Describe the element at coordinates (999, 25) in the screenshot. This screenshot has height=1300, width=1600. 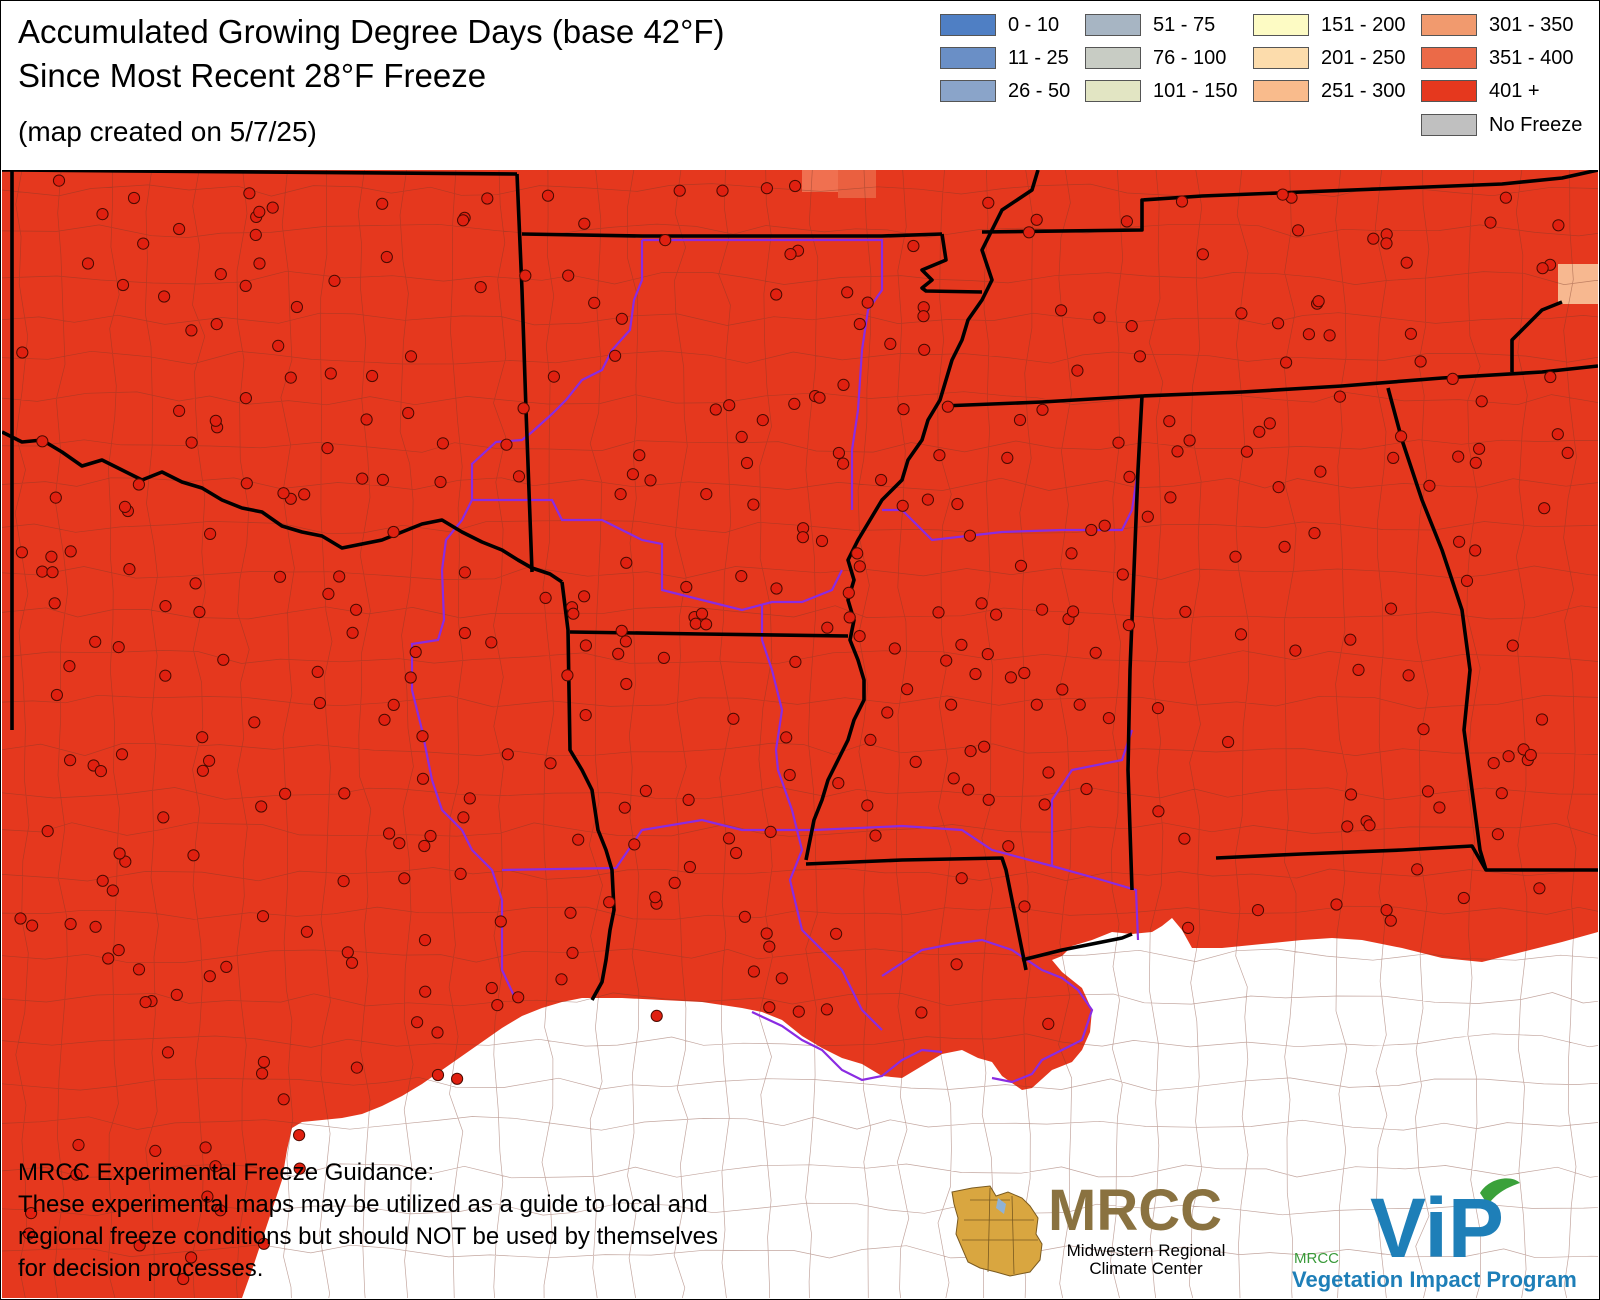
I see `legend-item: 0 - 10` at that location.